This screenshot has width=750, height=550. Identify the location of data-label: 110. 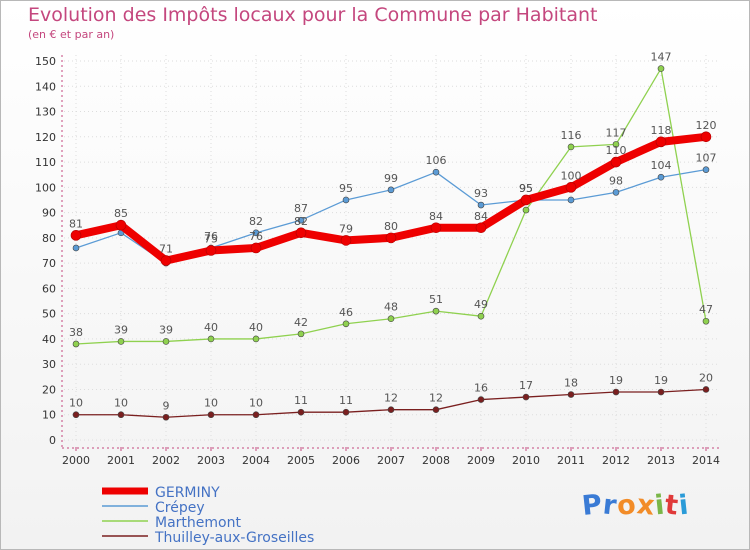
(616, 150).